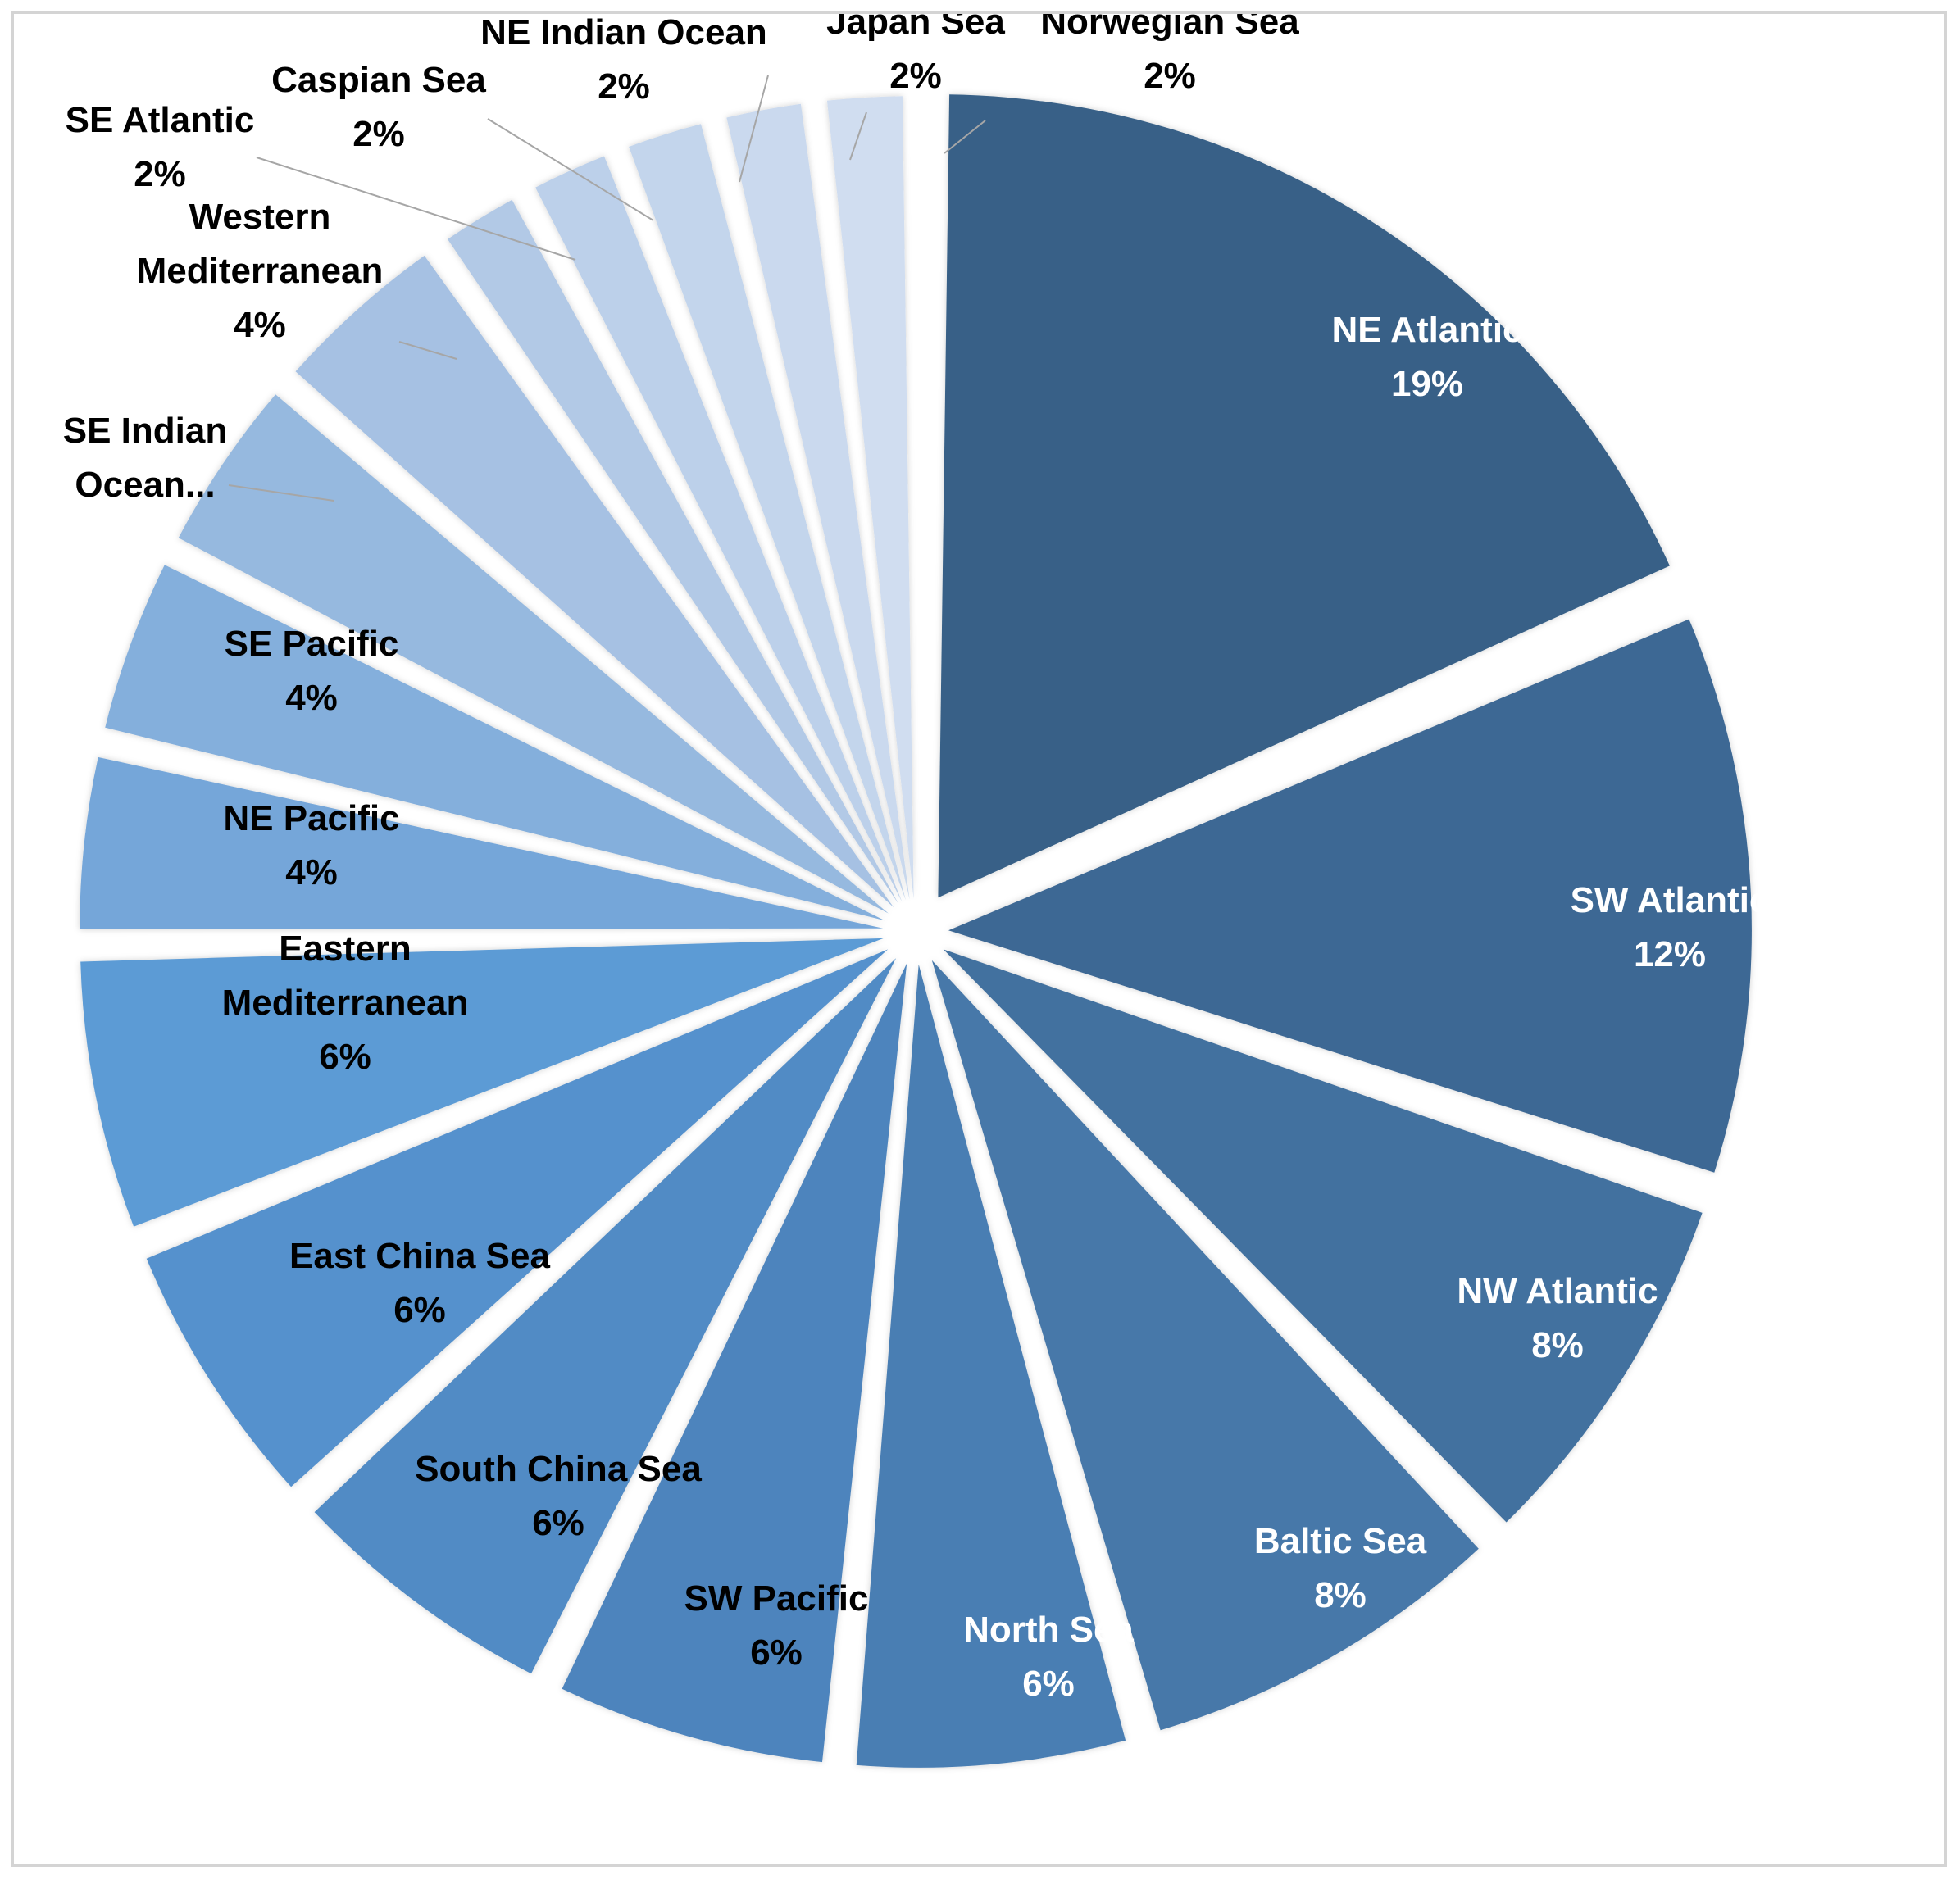  Describe the element at coordinates (378, 107) in the screenshot. I see `slice-label: Caspian Sea 2%` at that location.